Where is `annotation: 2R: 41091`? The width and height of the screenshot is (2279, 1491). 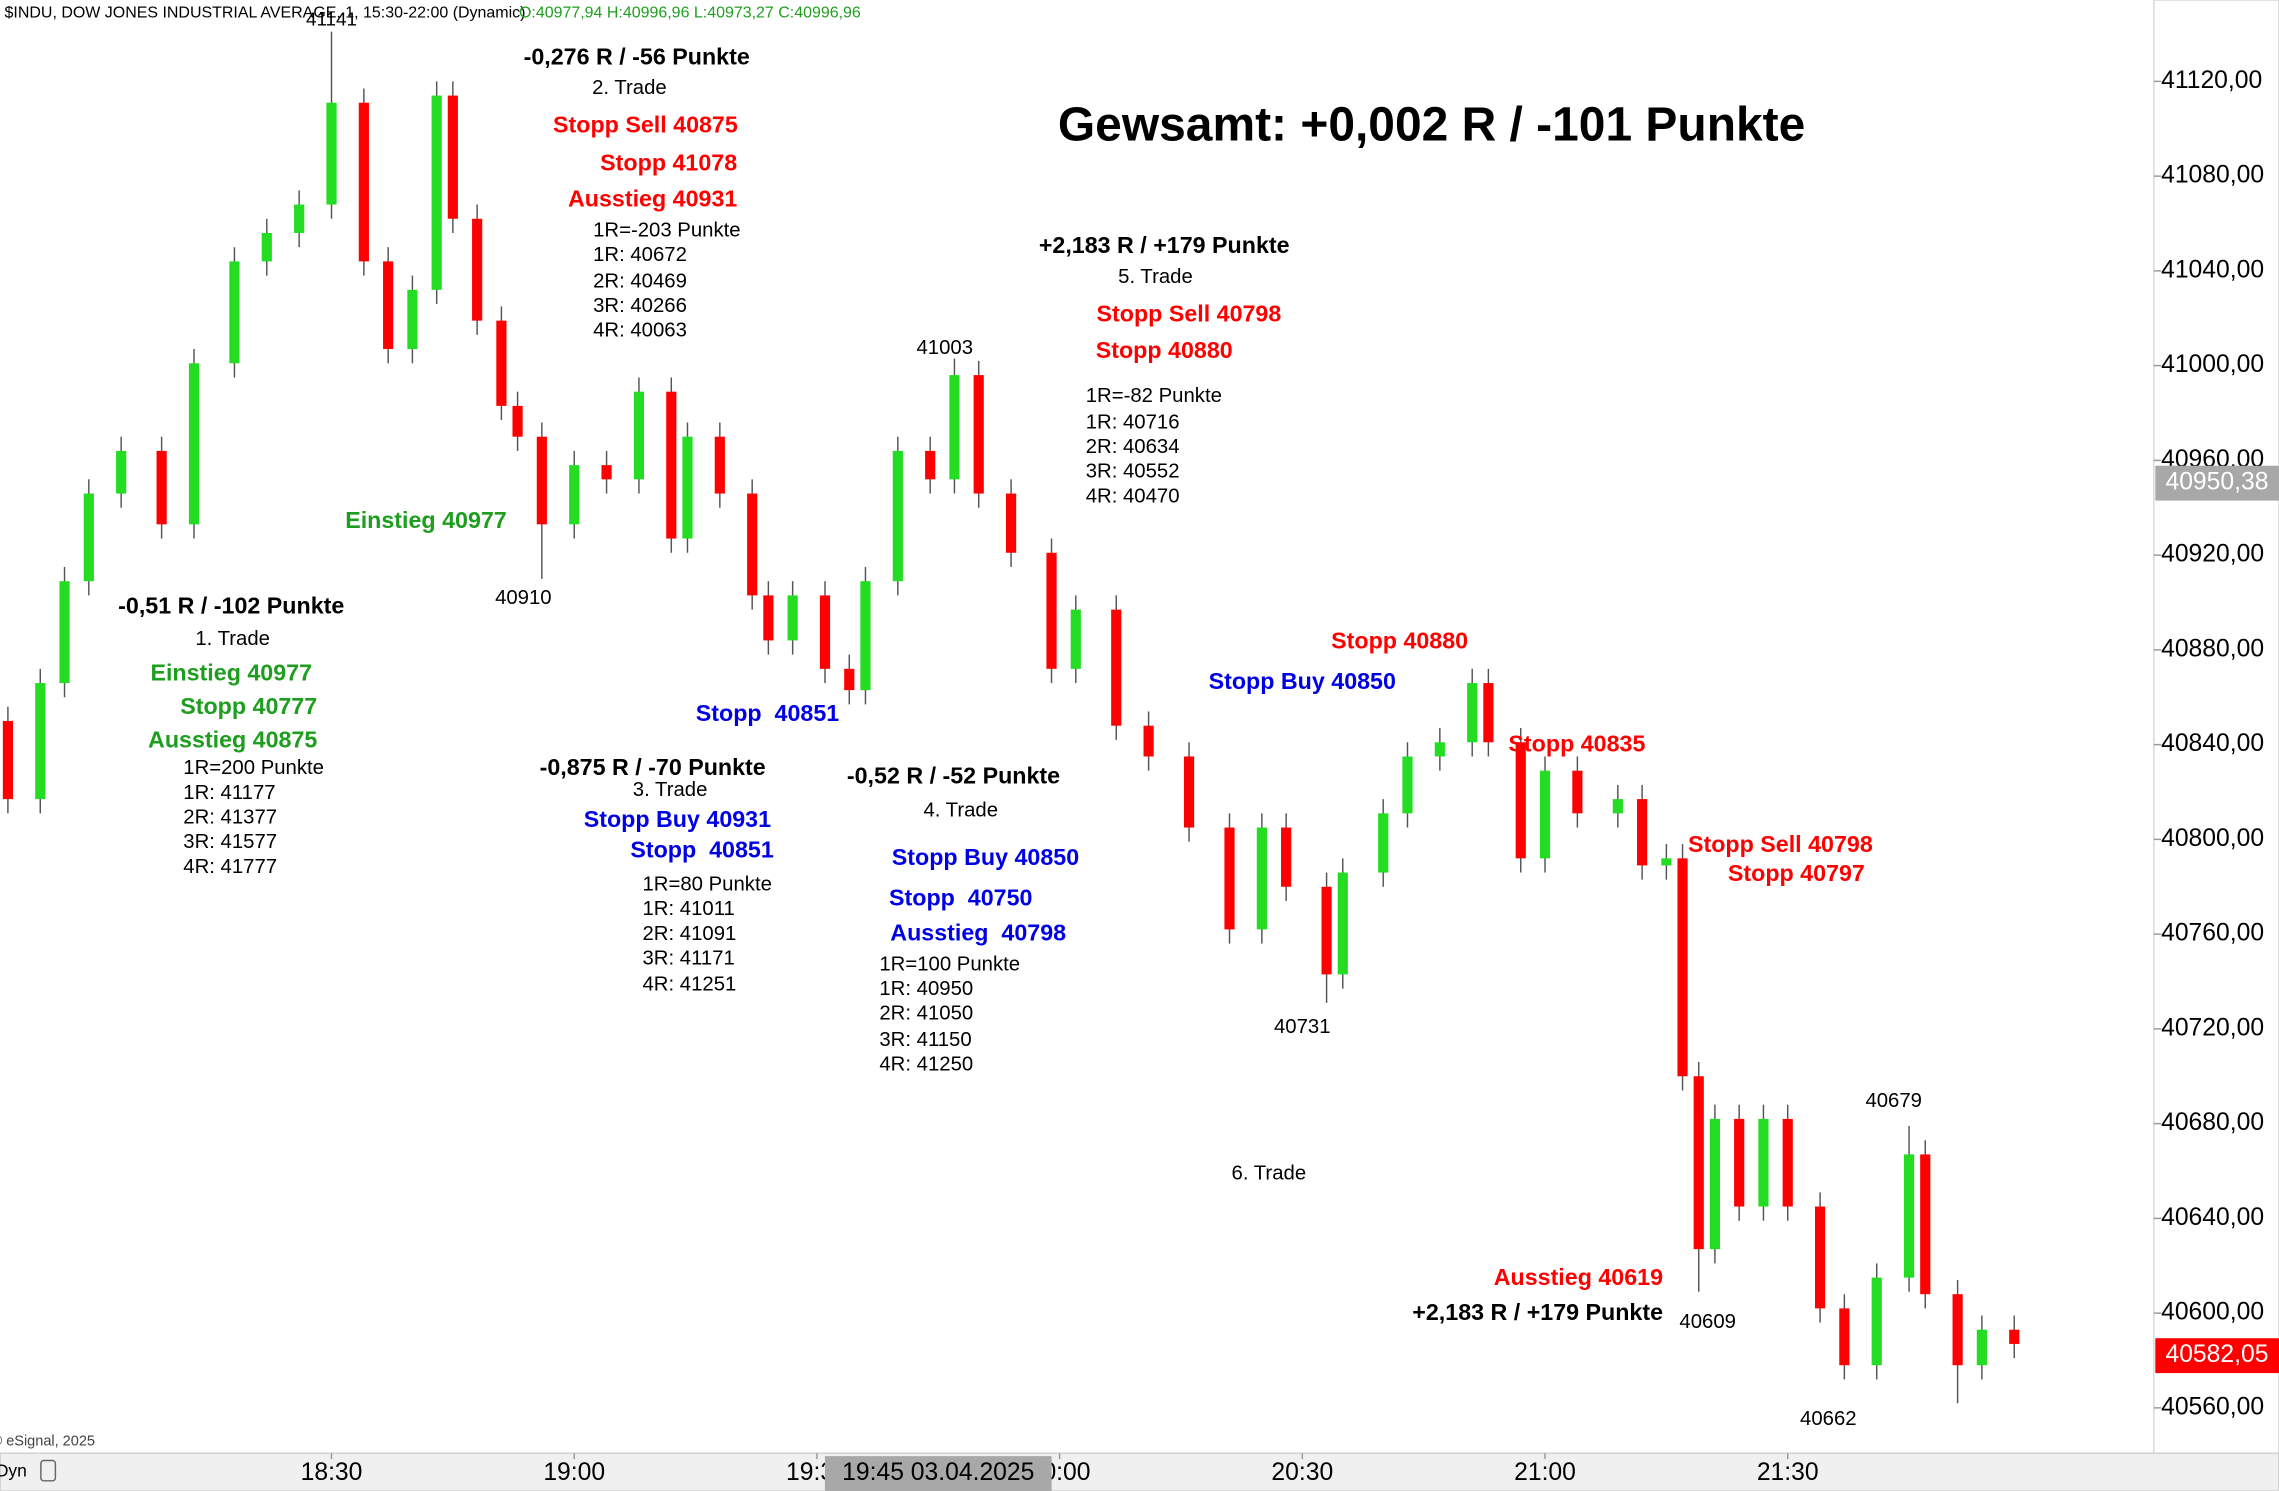
annotation: 2R: 41091 is located at coordinates (690, 934).